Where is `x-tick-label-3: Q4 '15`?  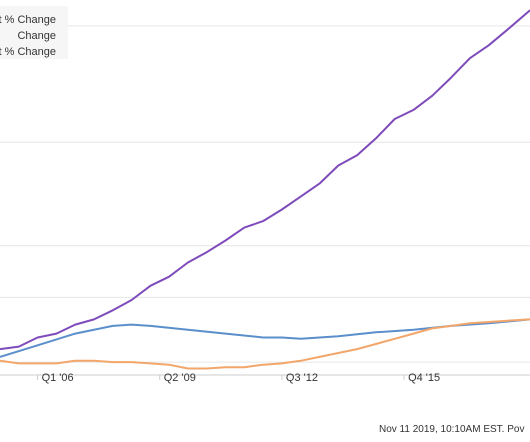
x-tick-label-3: Q4 '15 is located at coordinates (424, 378).